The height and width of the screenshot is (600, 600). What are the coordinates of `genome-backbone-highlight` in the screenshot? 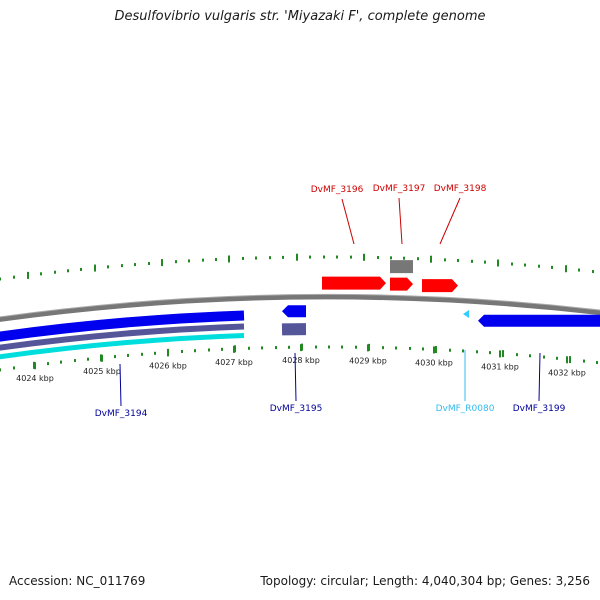 It's located at (300, 306).